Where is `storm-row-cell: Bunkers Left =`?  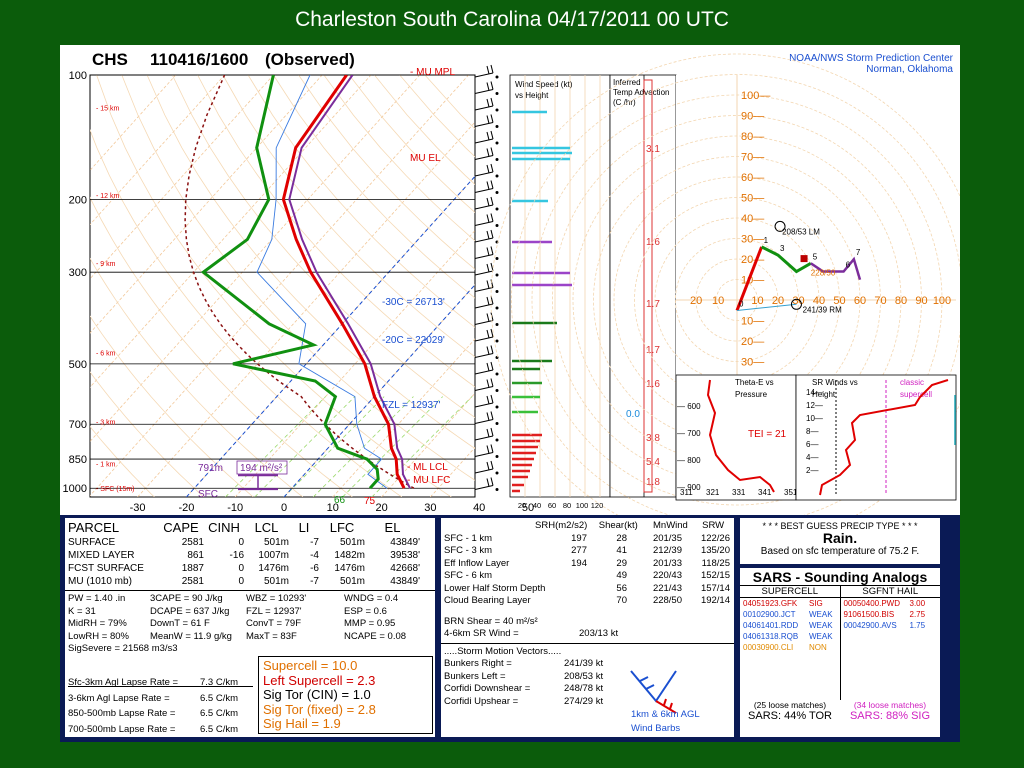 storm-row-cell: Bunkers Left = is located at coordinates (475, 676).